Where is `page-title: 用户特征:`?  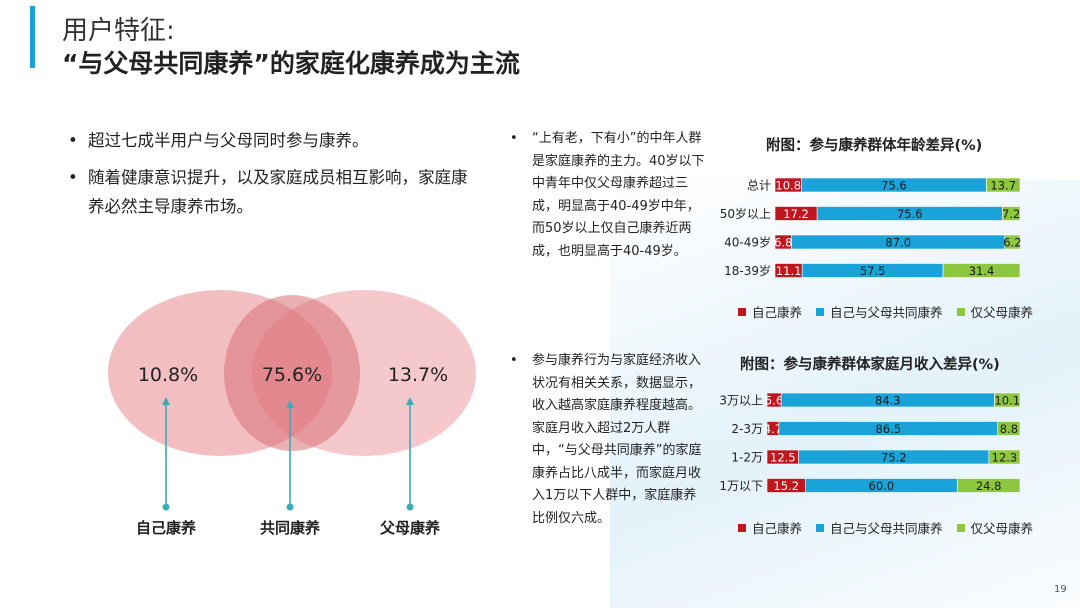 page-title: 用户特征: is located at coordinates (118, 31).